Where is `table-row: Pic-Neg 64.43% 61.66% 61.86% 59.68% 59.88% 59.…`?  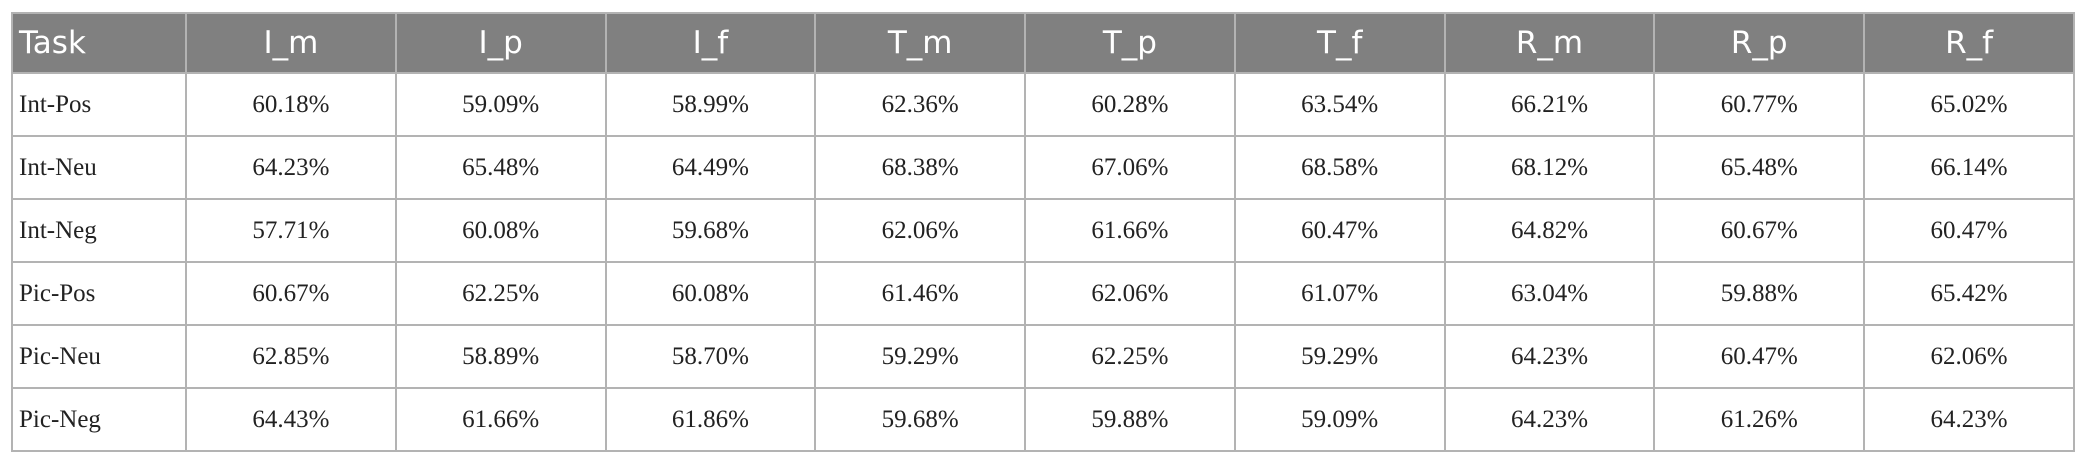
table-row: Pic-Neg 64.43% 61.66% 61.86% 59.68% 59.88% 59.… is located at coordinates (1043, 419).